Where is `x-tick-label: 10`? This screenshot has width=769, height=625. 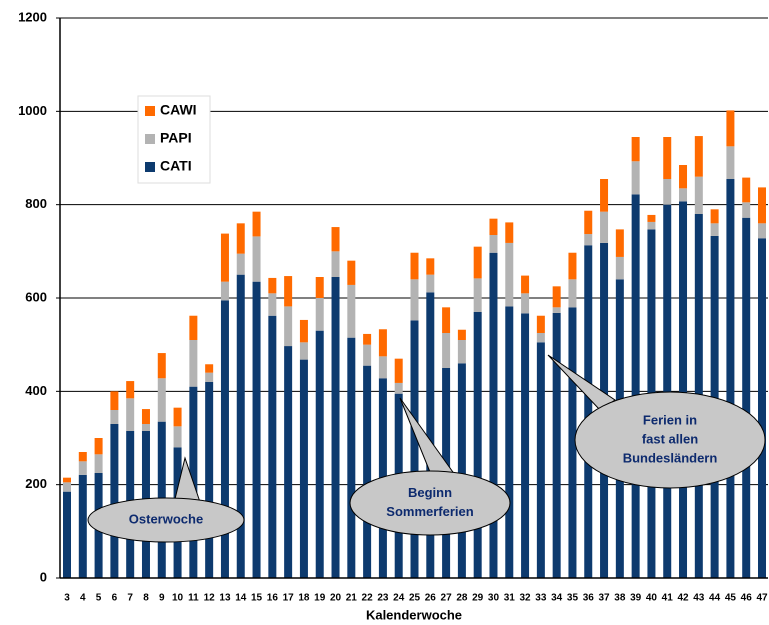
x-tick-label: 10 is located at coordinates (178, 598).